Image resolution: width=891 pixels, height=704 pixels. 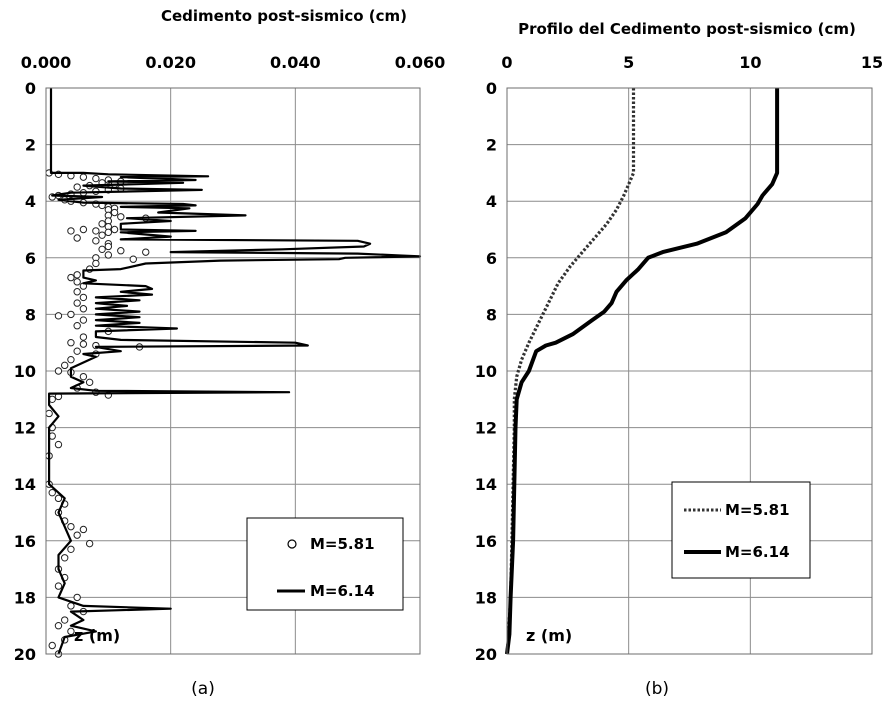 I want to click on panel-b-y-tick-label: 18, so click(x=486, y=597).